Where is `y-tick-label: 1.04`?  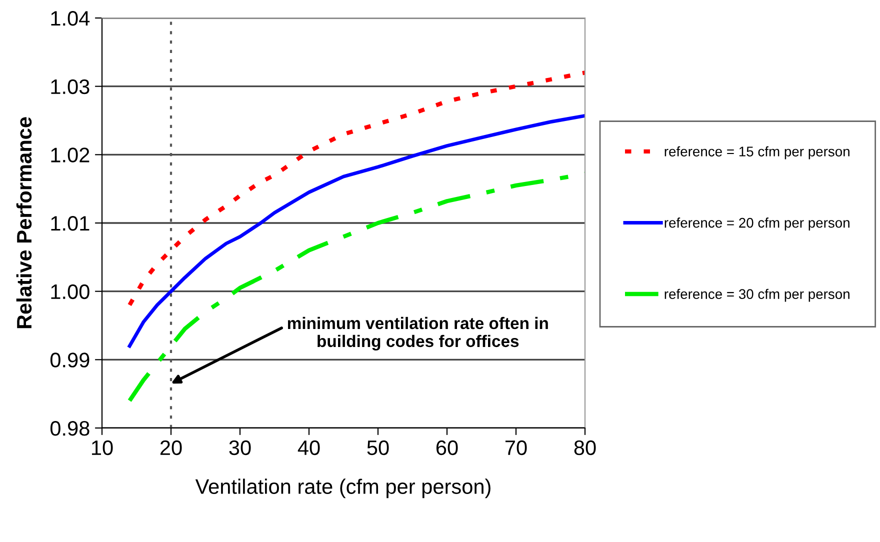 y-tick-label: 1.04 is located at coordinates (70, 18).